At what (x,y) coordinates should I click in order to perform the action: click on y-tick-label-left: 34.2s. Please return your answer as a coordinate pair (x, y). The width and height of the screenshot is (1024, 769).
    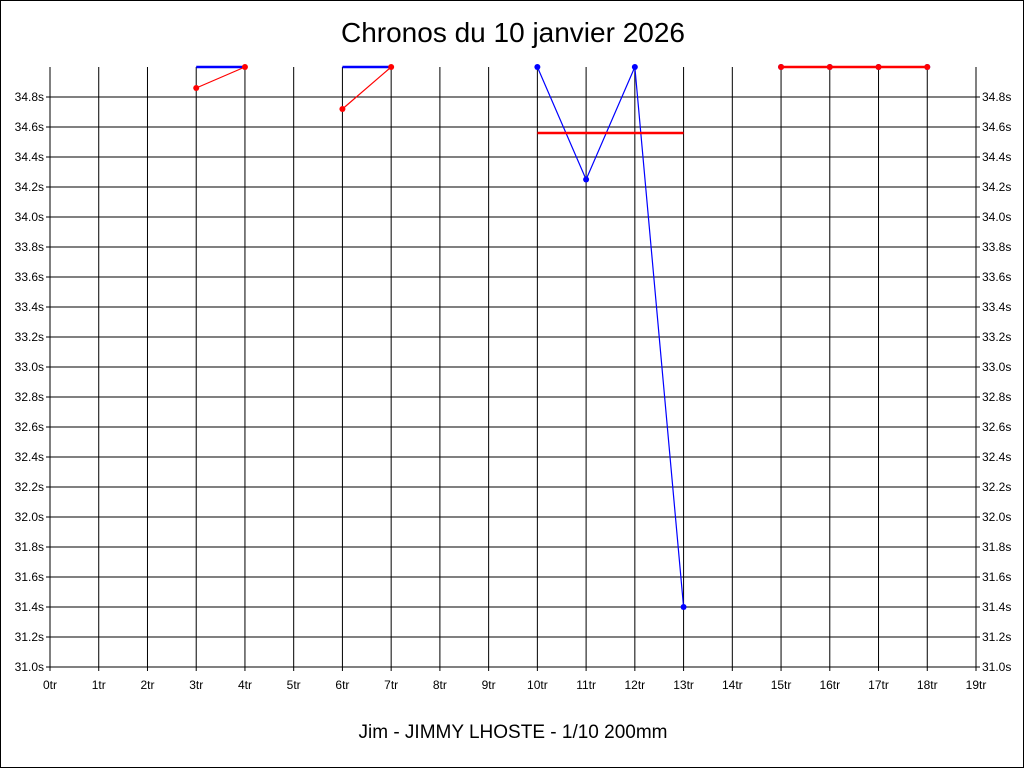
    Looking at the image, I should click on (29, 187).